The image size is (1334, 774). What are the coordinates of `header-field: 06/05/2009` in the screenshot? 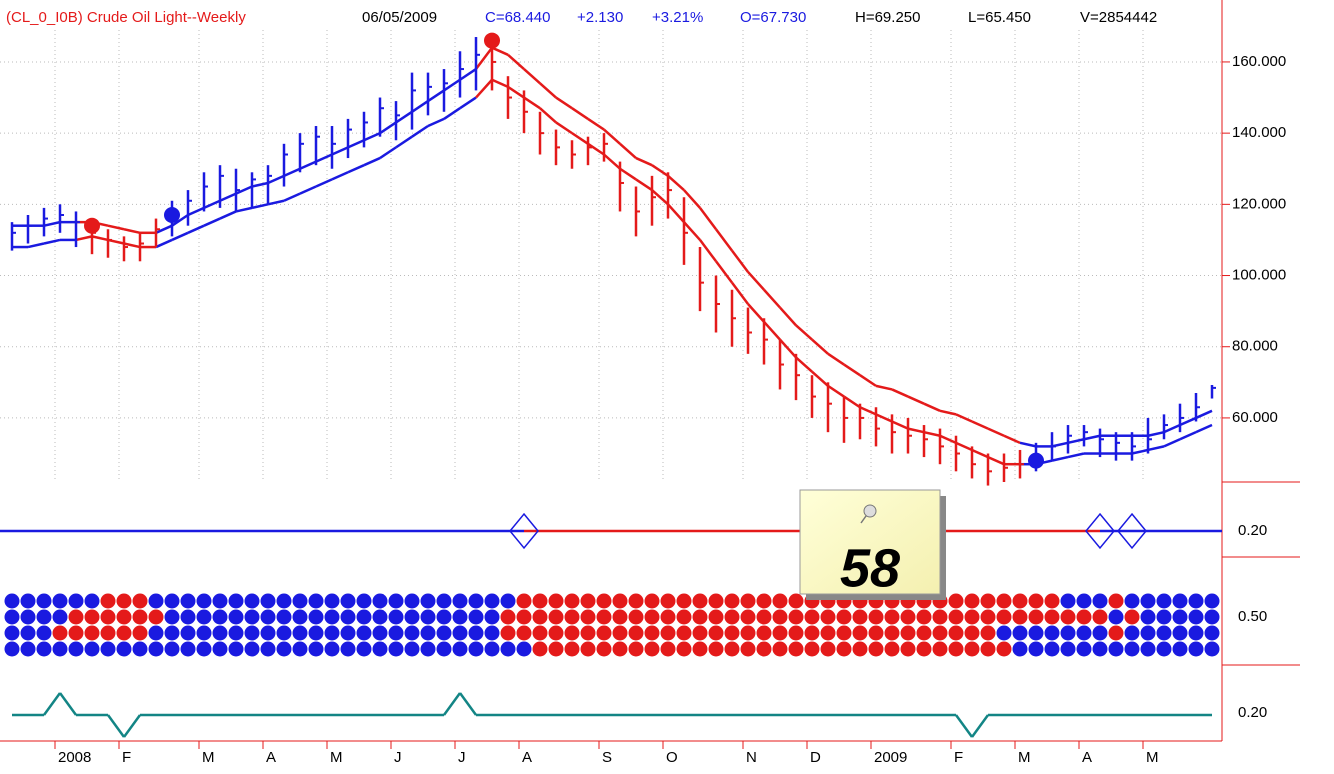 It's located at (399, 17).